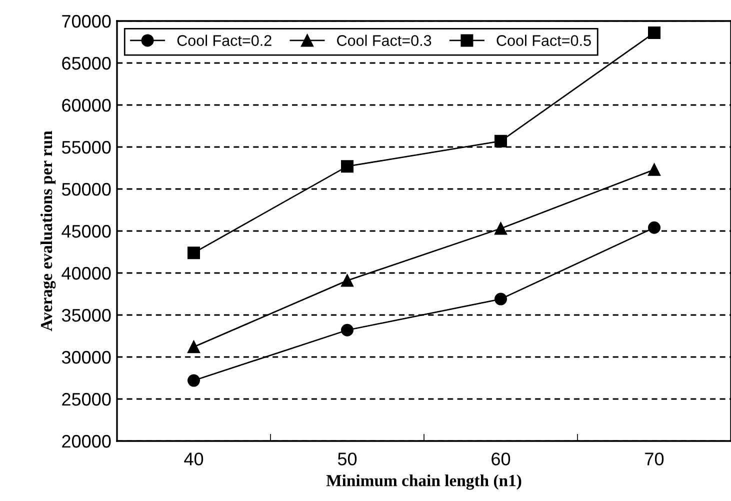  I want to click on x-tick-label: 70, so click(654, 459).